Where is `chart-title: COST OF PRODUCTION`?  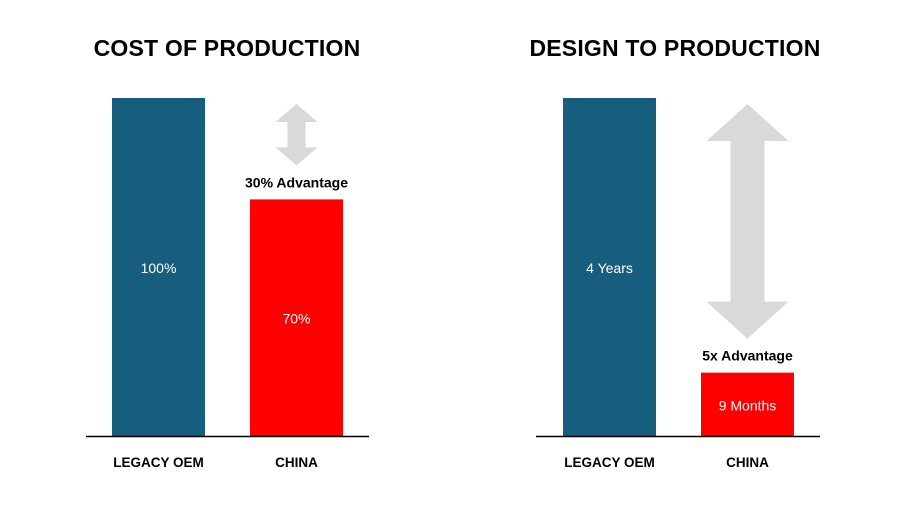 chart-title: COST OF PRODUCTION is located at coordinates (227, 48).